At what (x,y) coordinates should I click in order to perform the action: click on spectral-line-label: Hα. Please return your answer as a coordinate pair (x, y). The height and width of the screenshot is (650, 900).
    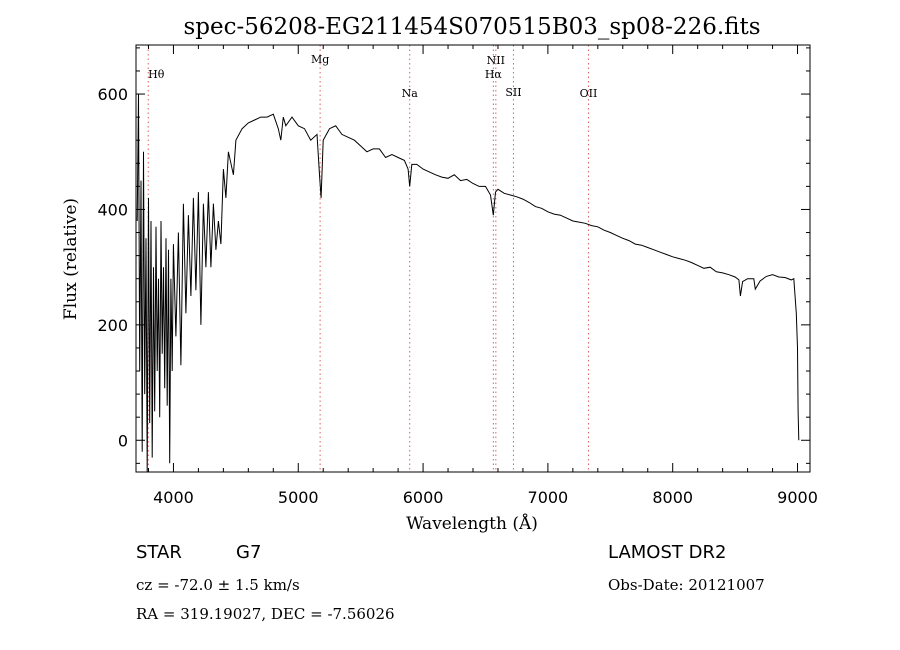
    Looking at the image, I should click on (494, 74).